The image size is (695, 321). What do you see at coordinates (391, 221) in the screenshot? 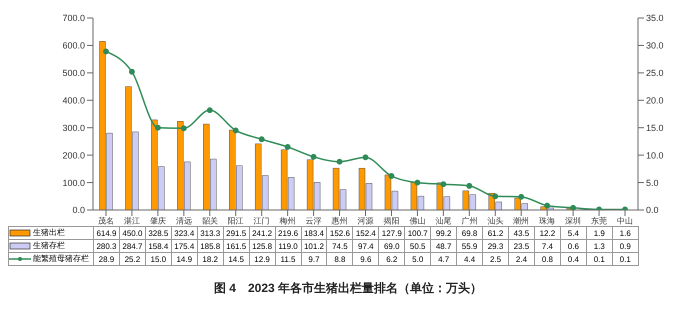
I see `x-tick-label: 揭阳` at bounding box center [391, 221].